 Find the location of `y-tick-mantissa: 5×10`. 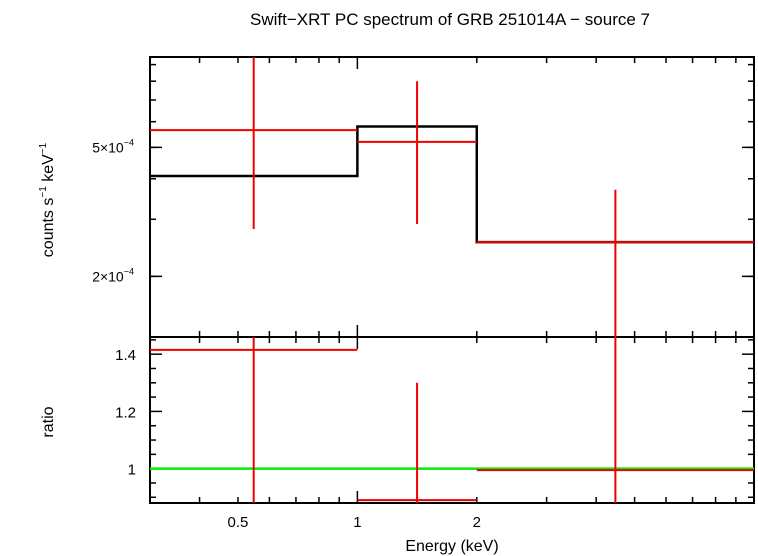

y-tick-mantissa: 5×10 is located at coordinates (108, 147).